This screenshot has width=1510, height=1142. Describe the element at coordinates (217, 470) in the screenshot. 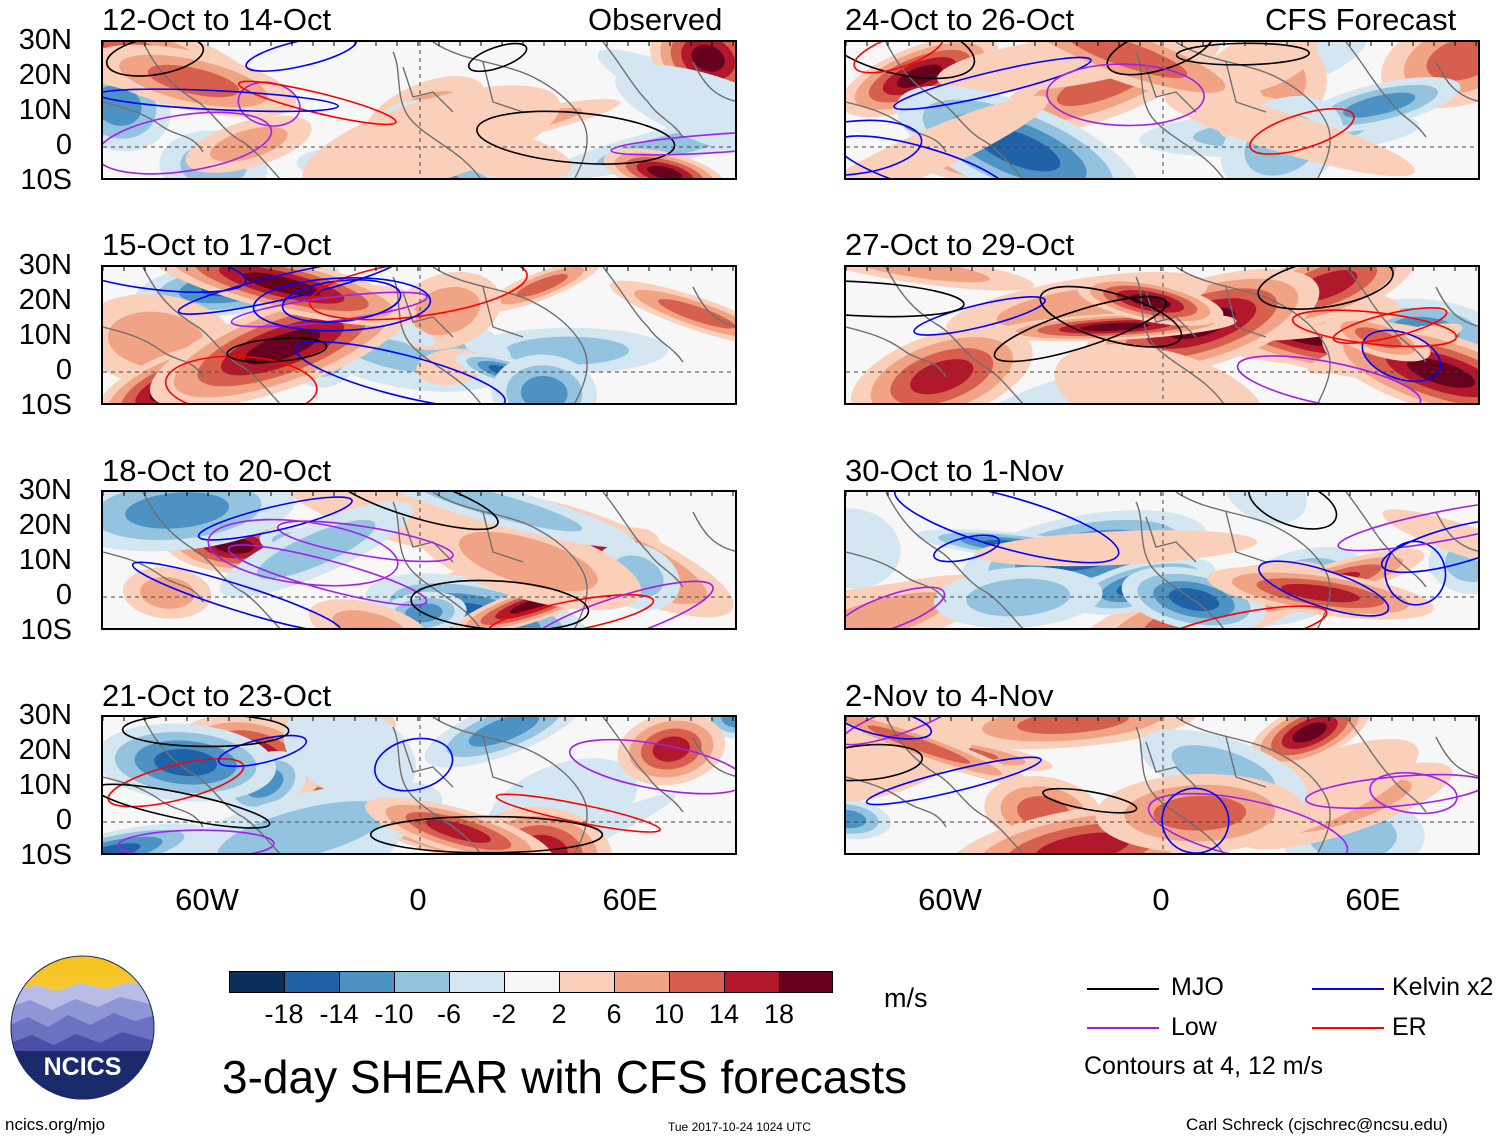

I see `panel-title: 18-Oct to 20-Oct` at that location.